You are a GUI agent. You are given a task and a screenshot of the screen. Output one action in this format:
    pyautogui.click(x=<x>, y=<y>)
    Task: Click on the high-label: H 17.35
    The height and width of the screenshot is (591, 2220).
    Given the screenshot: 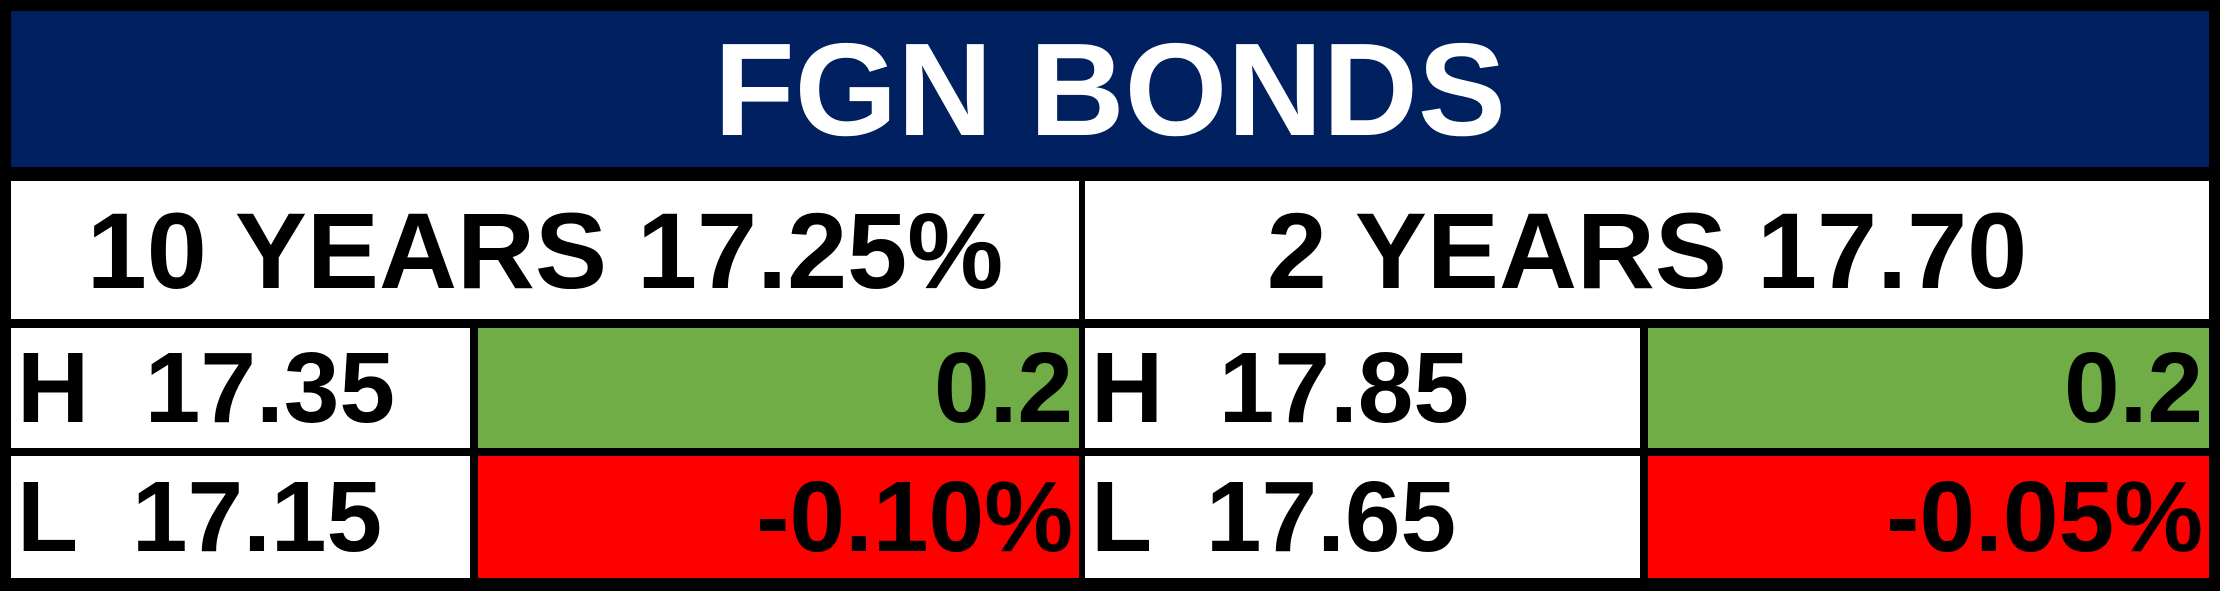 What is the action you would take?
    pyautogui.click(x=240, y=388)
    